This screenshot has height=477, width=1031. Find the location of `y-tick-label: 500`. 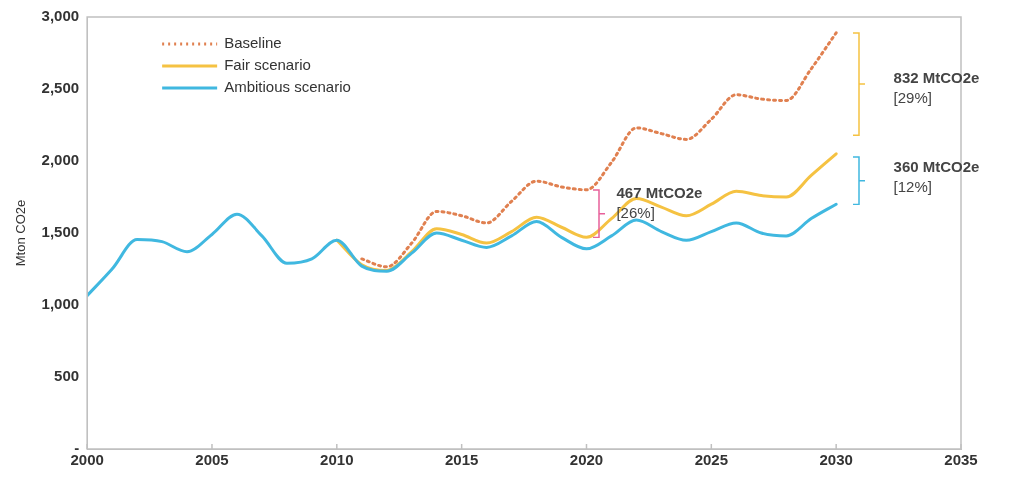

y-tick-label: 500 is located at coordinates (67, 376).